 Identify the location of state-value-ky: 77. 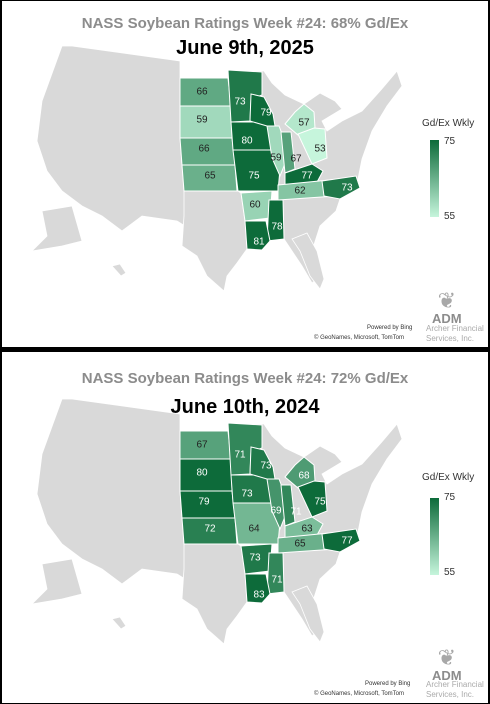
(307, 176).